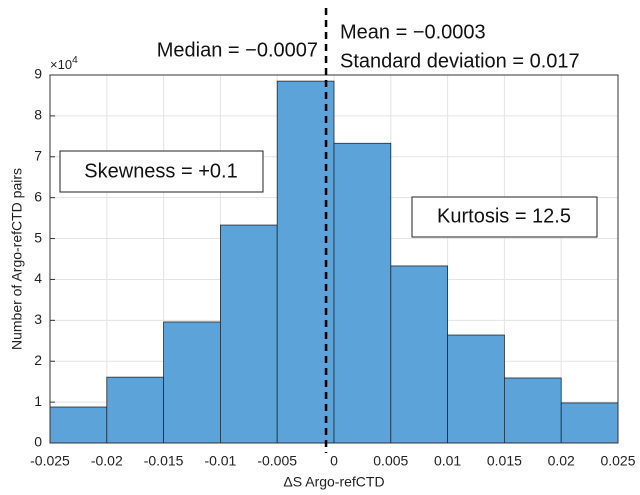 The height and width of the screenshot is (495, 640). Describe the element at coordinates (447, 461) in the screenshot. I see `x-tick-label: 0.01` at that location.